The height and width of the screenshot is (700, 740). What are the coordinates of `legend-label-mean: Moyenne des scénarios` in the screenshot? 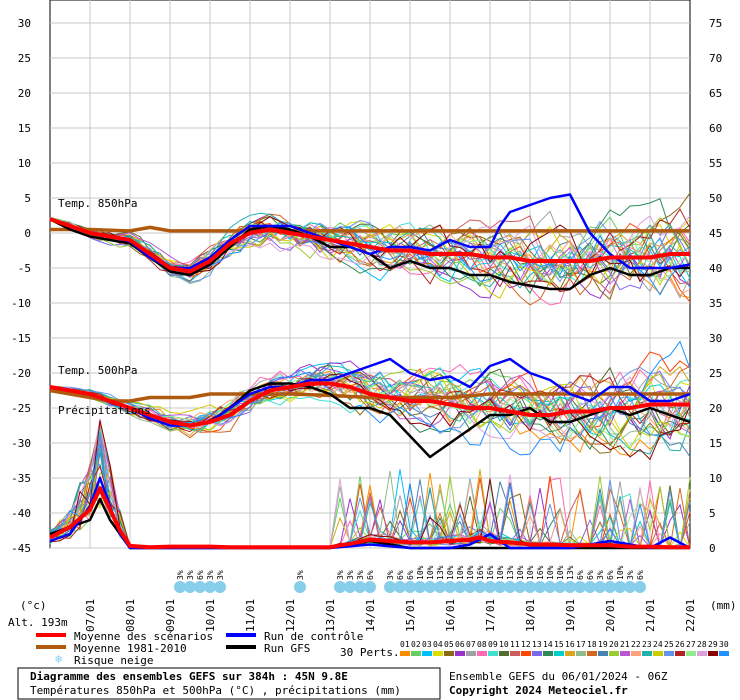 It's located at (143, 636).